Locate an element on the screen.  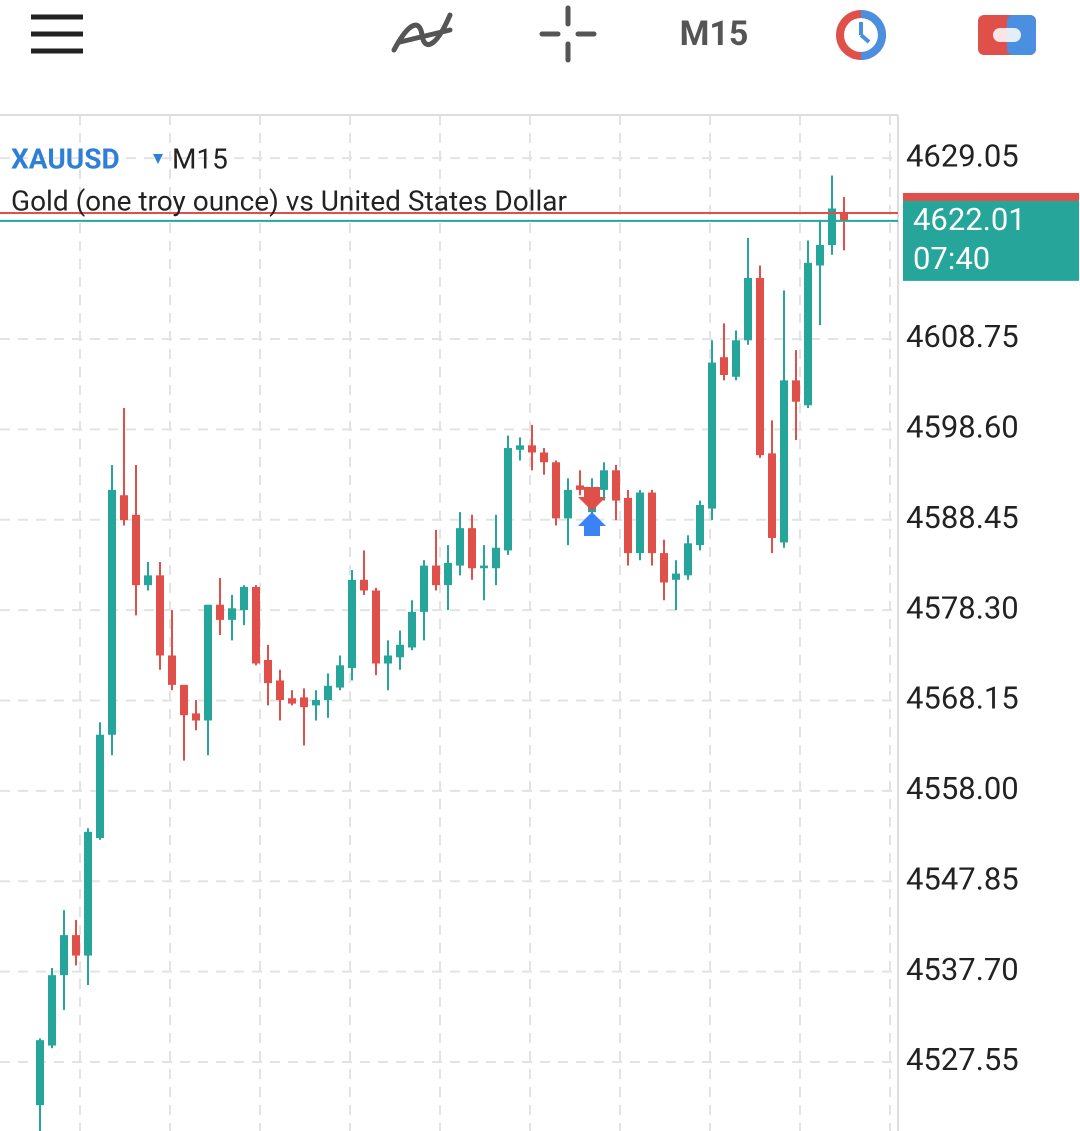
y-tick-label: 4608.75 is located at coordinates (962, 336).